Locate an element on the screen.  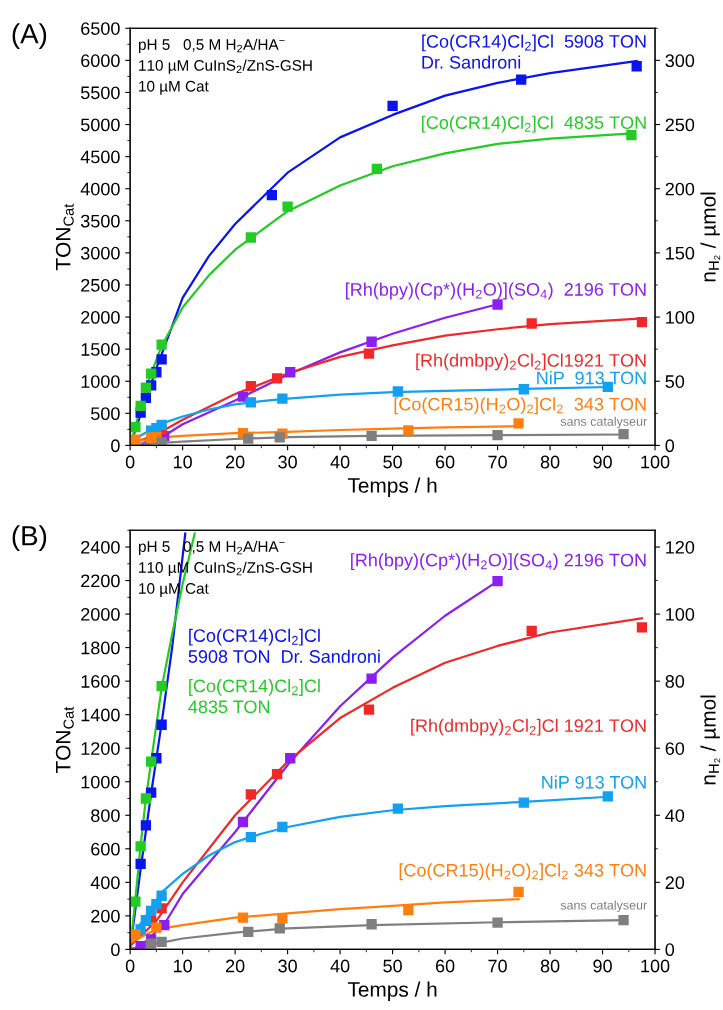
series-label: [Co(CR14)Cl$_{2}$]Cl 4835 TON is located at coordinates (534, 124).